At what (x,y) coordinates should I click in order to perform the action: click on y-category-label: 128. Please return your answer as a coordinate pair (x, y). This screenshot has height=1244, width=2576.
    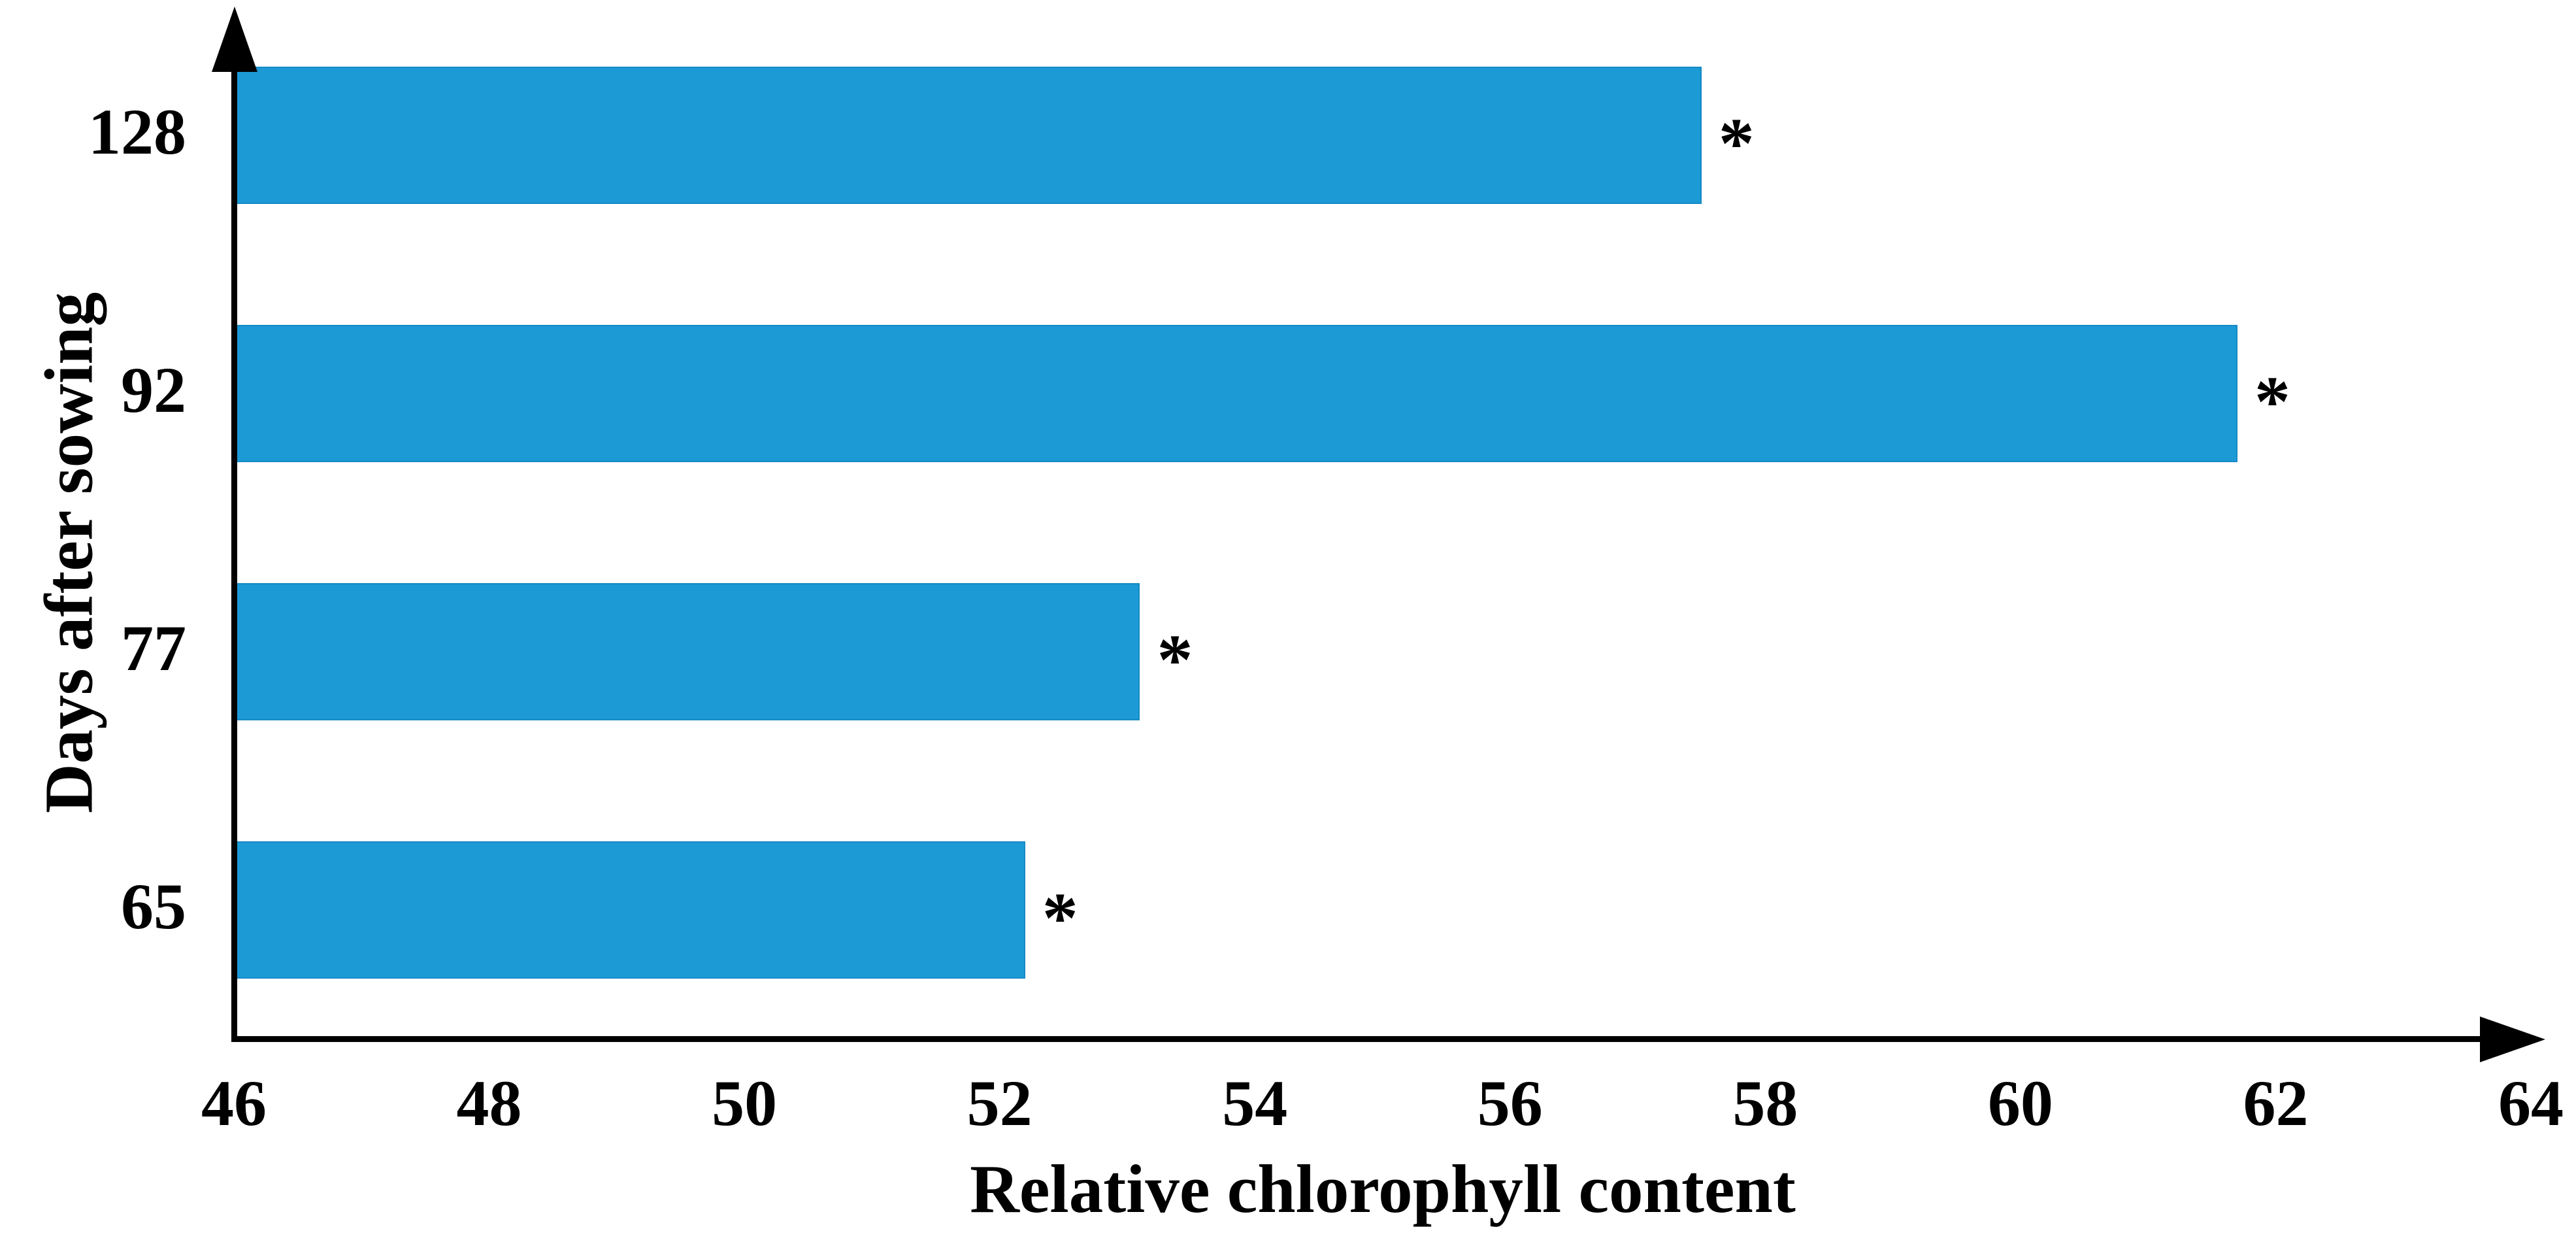
    Looking at the image, I should click on (137, 131).